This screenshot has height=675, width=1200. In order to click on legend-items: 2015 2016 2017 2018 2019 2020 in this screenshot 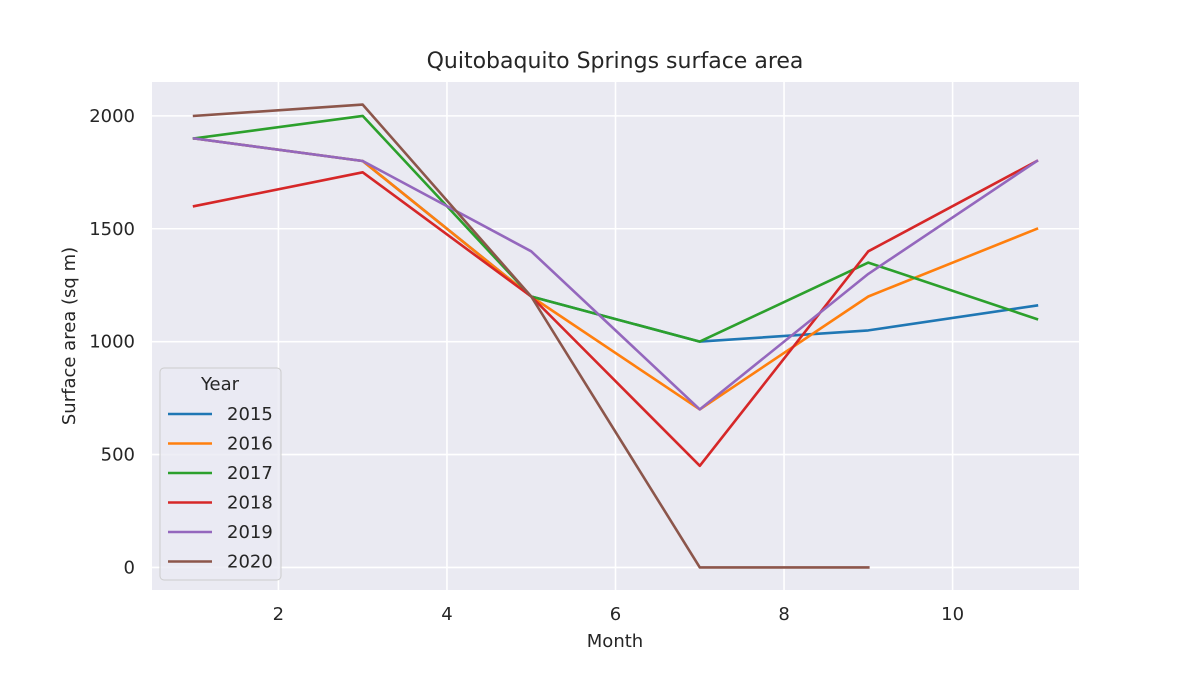, I will do `click(220, 488)`.